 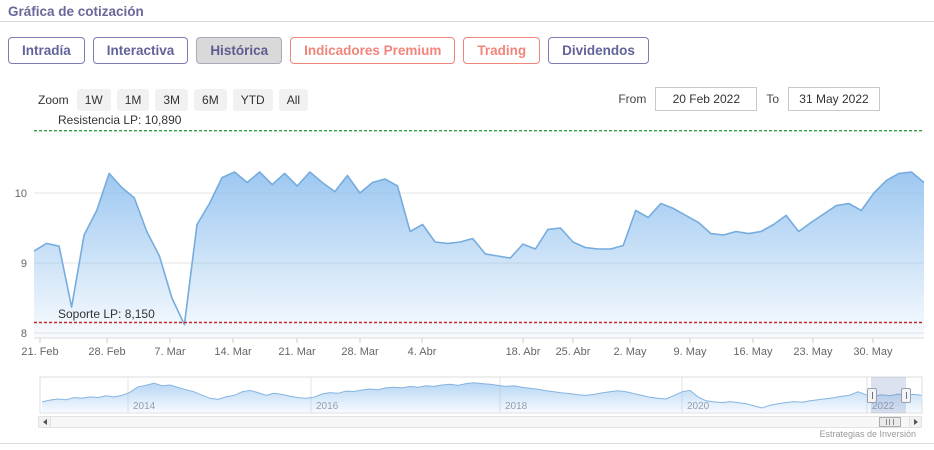 I want to click on y-axis-label: 8, so click(x=24, y=334).